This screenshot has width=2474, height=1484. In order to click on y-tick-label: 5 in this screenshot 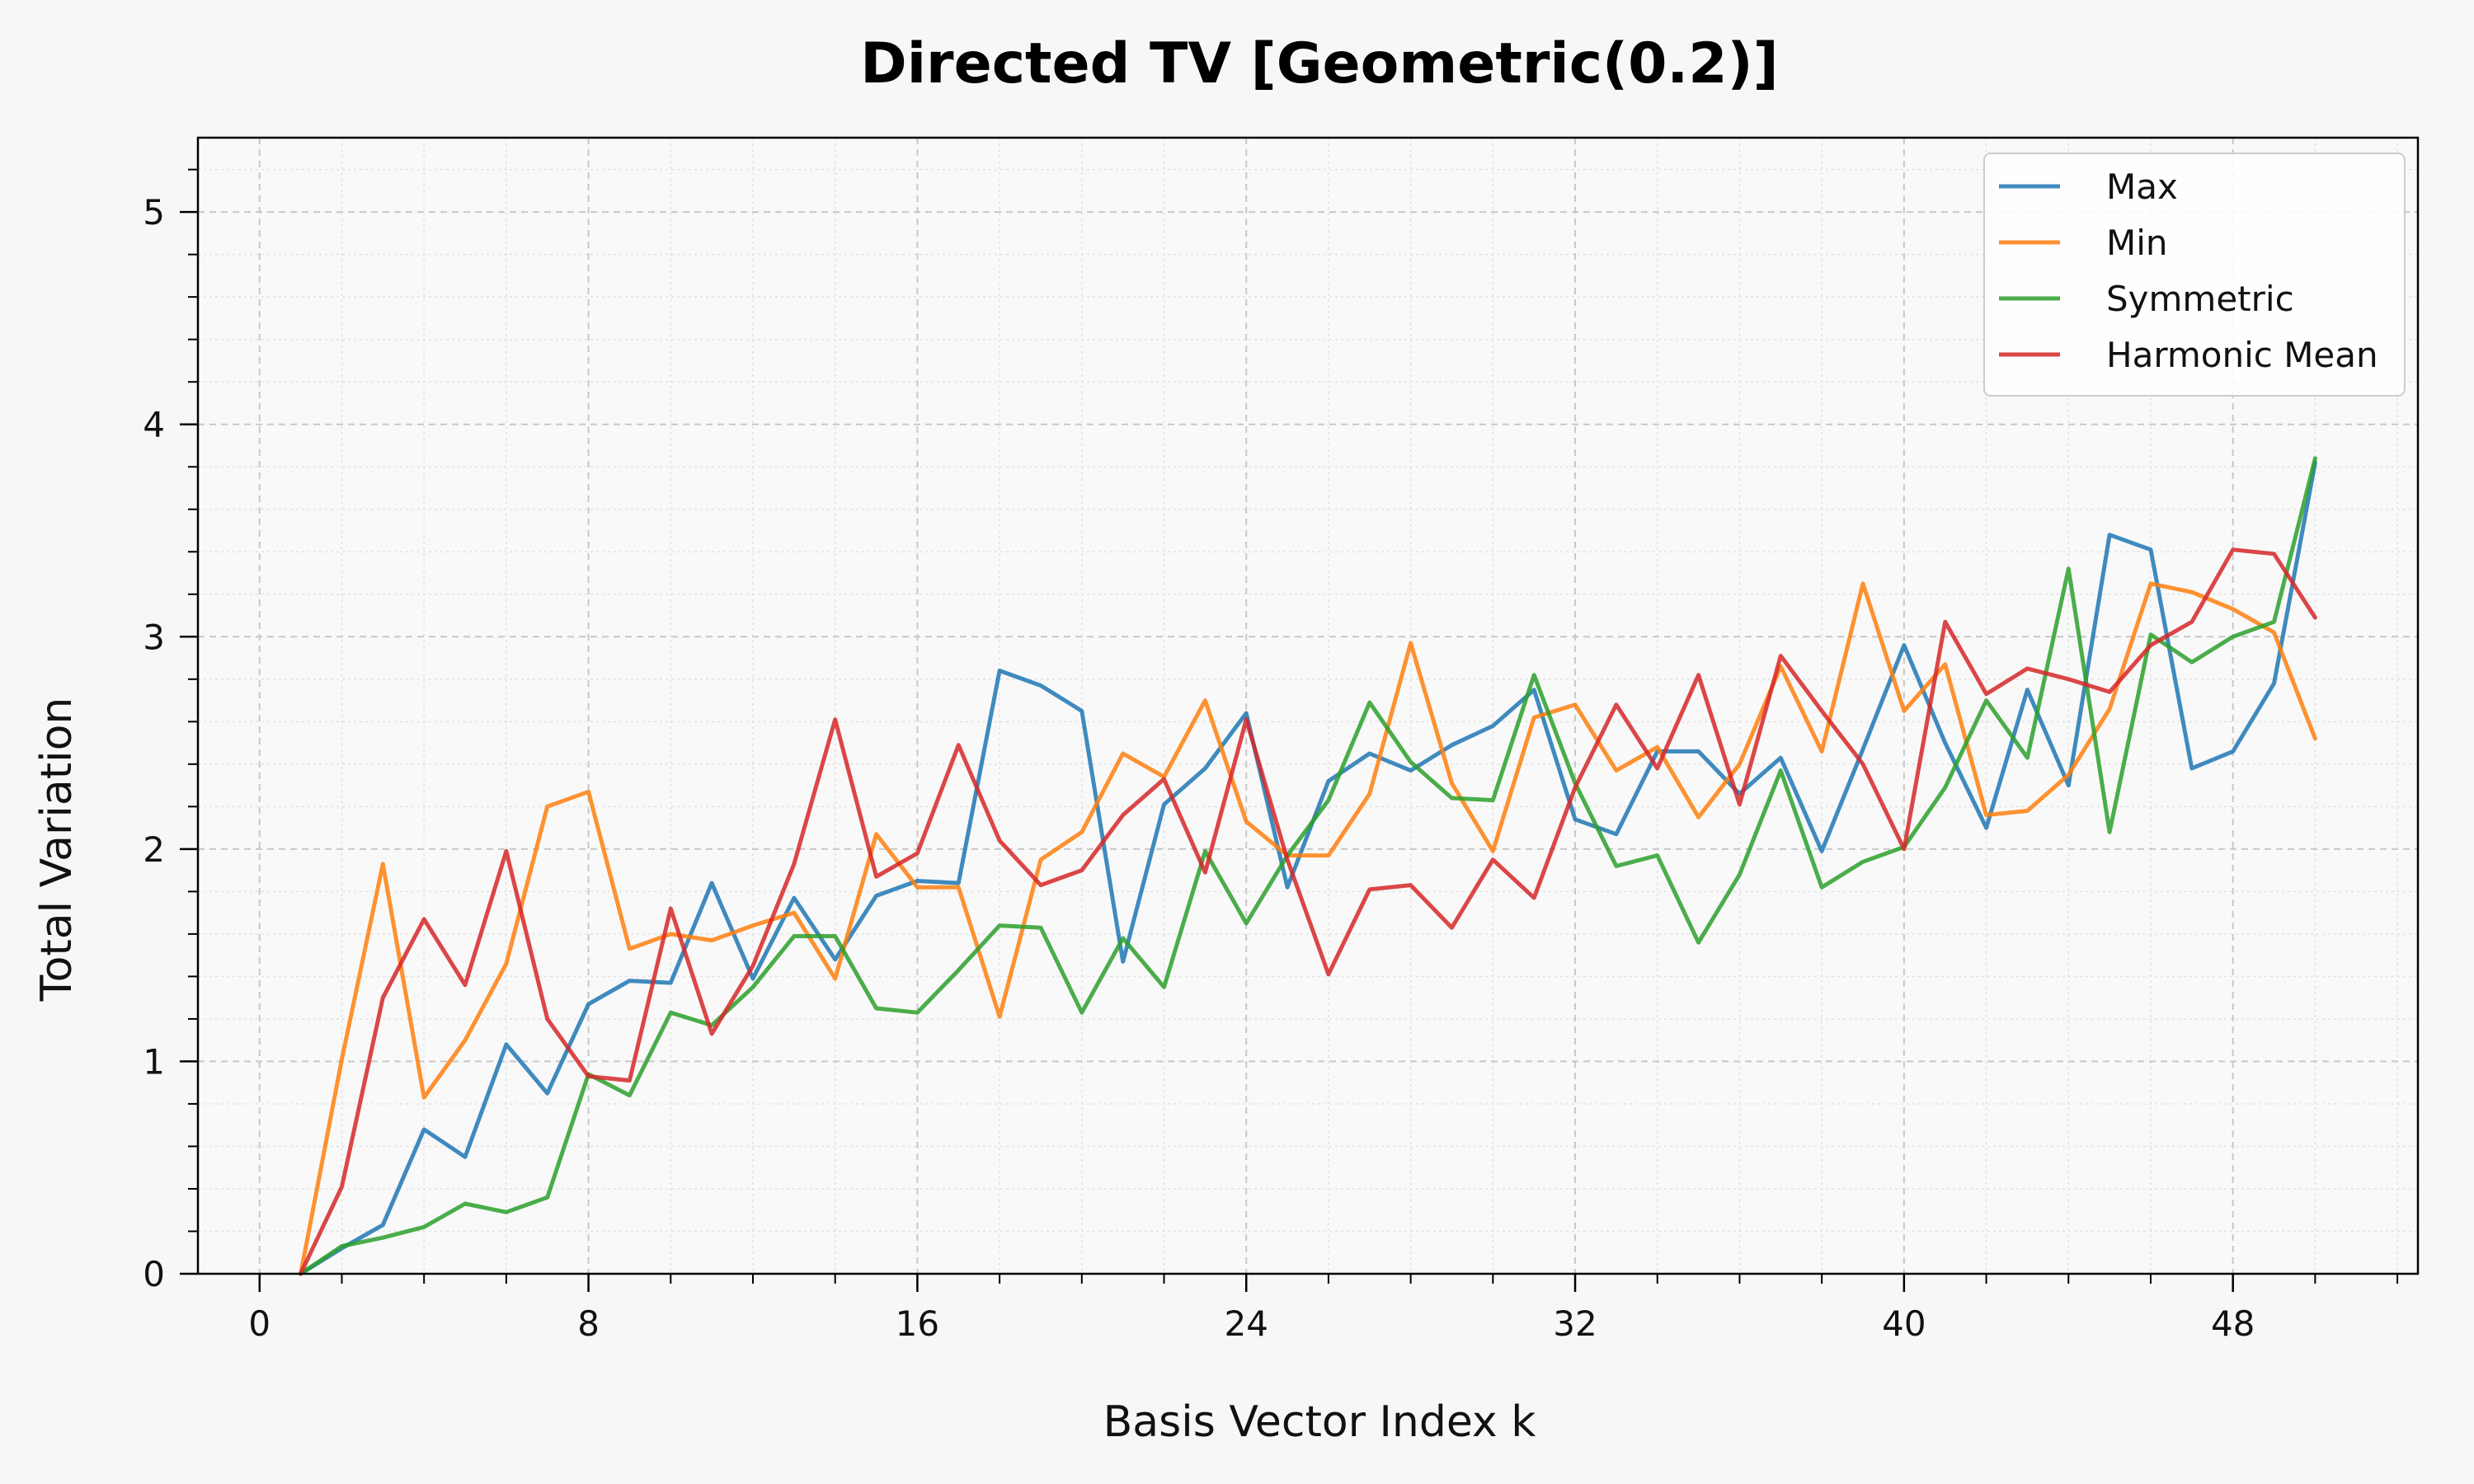, I will do `click(154, 212)`.